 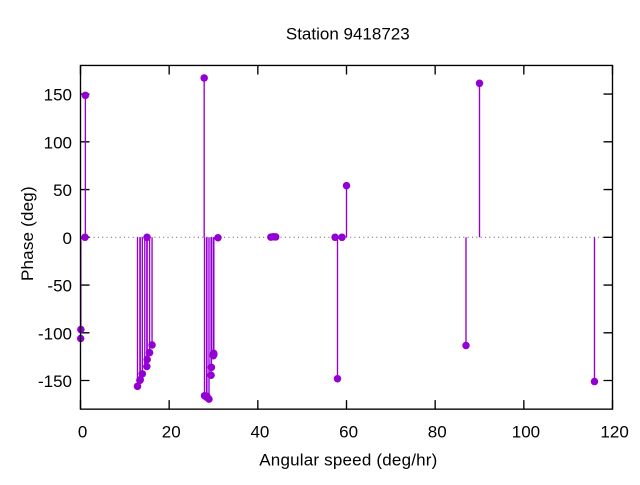 I want to click on svg-text: 50, so click(x=62, y=190).